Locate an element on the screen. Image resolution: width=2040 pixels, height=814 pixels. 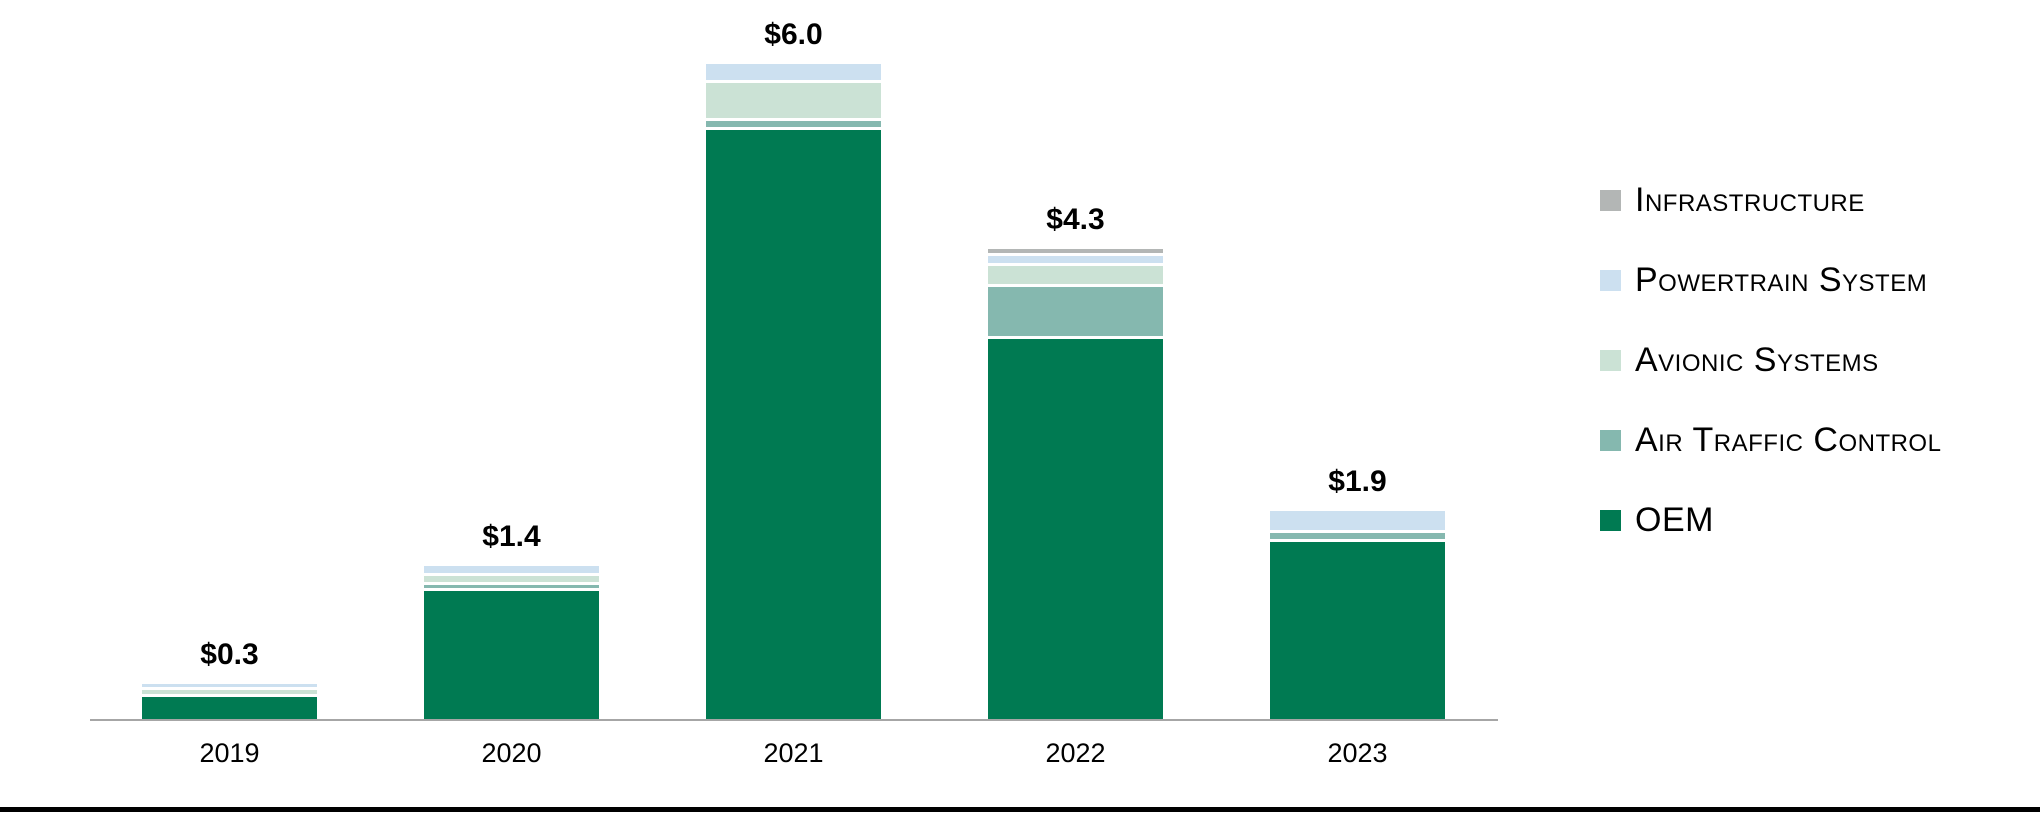
legend-swatch-infrastructure is located at coordinates (1610, 200).